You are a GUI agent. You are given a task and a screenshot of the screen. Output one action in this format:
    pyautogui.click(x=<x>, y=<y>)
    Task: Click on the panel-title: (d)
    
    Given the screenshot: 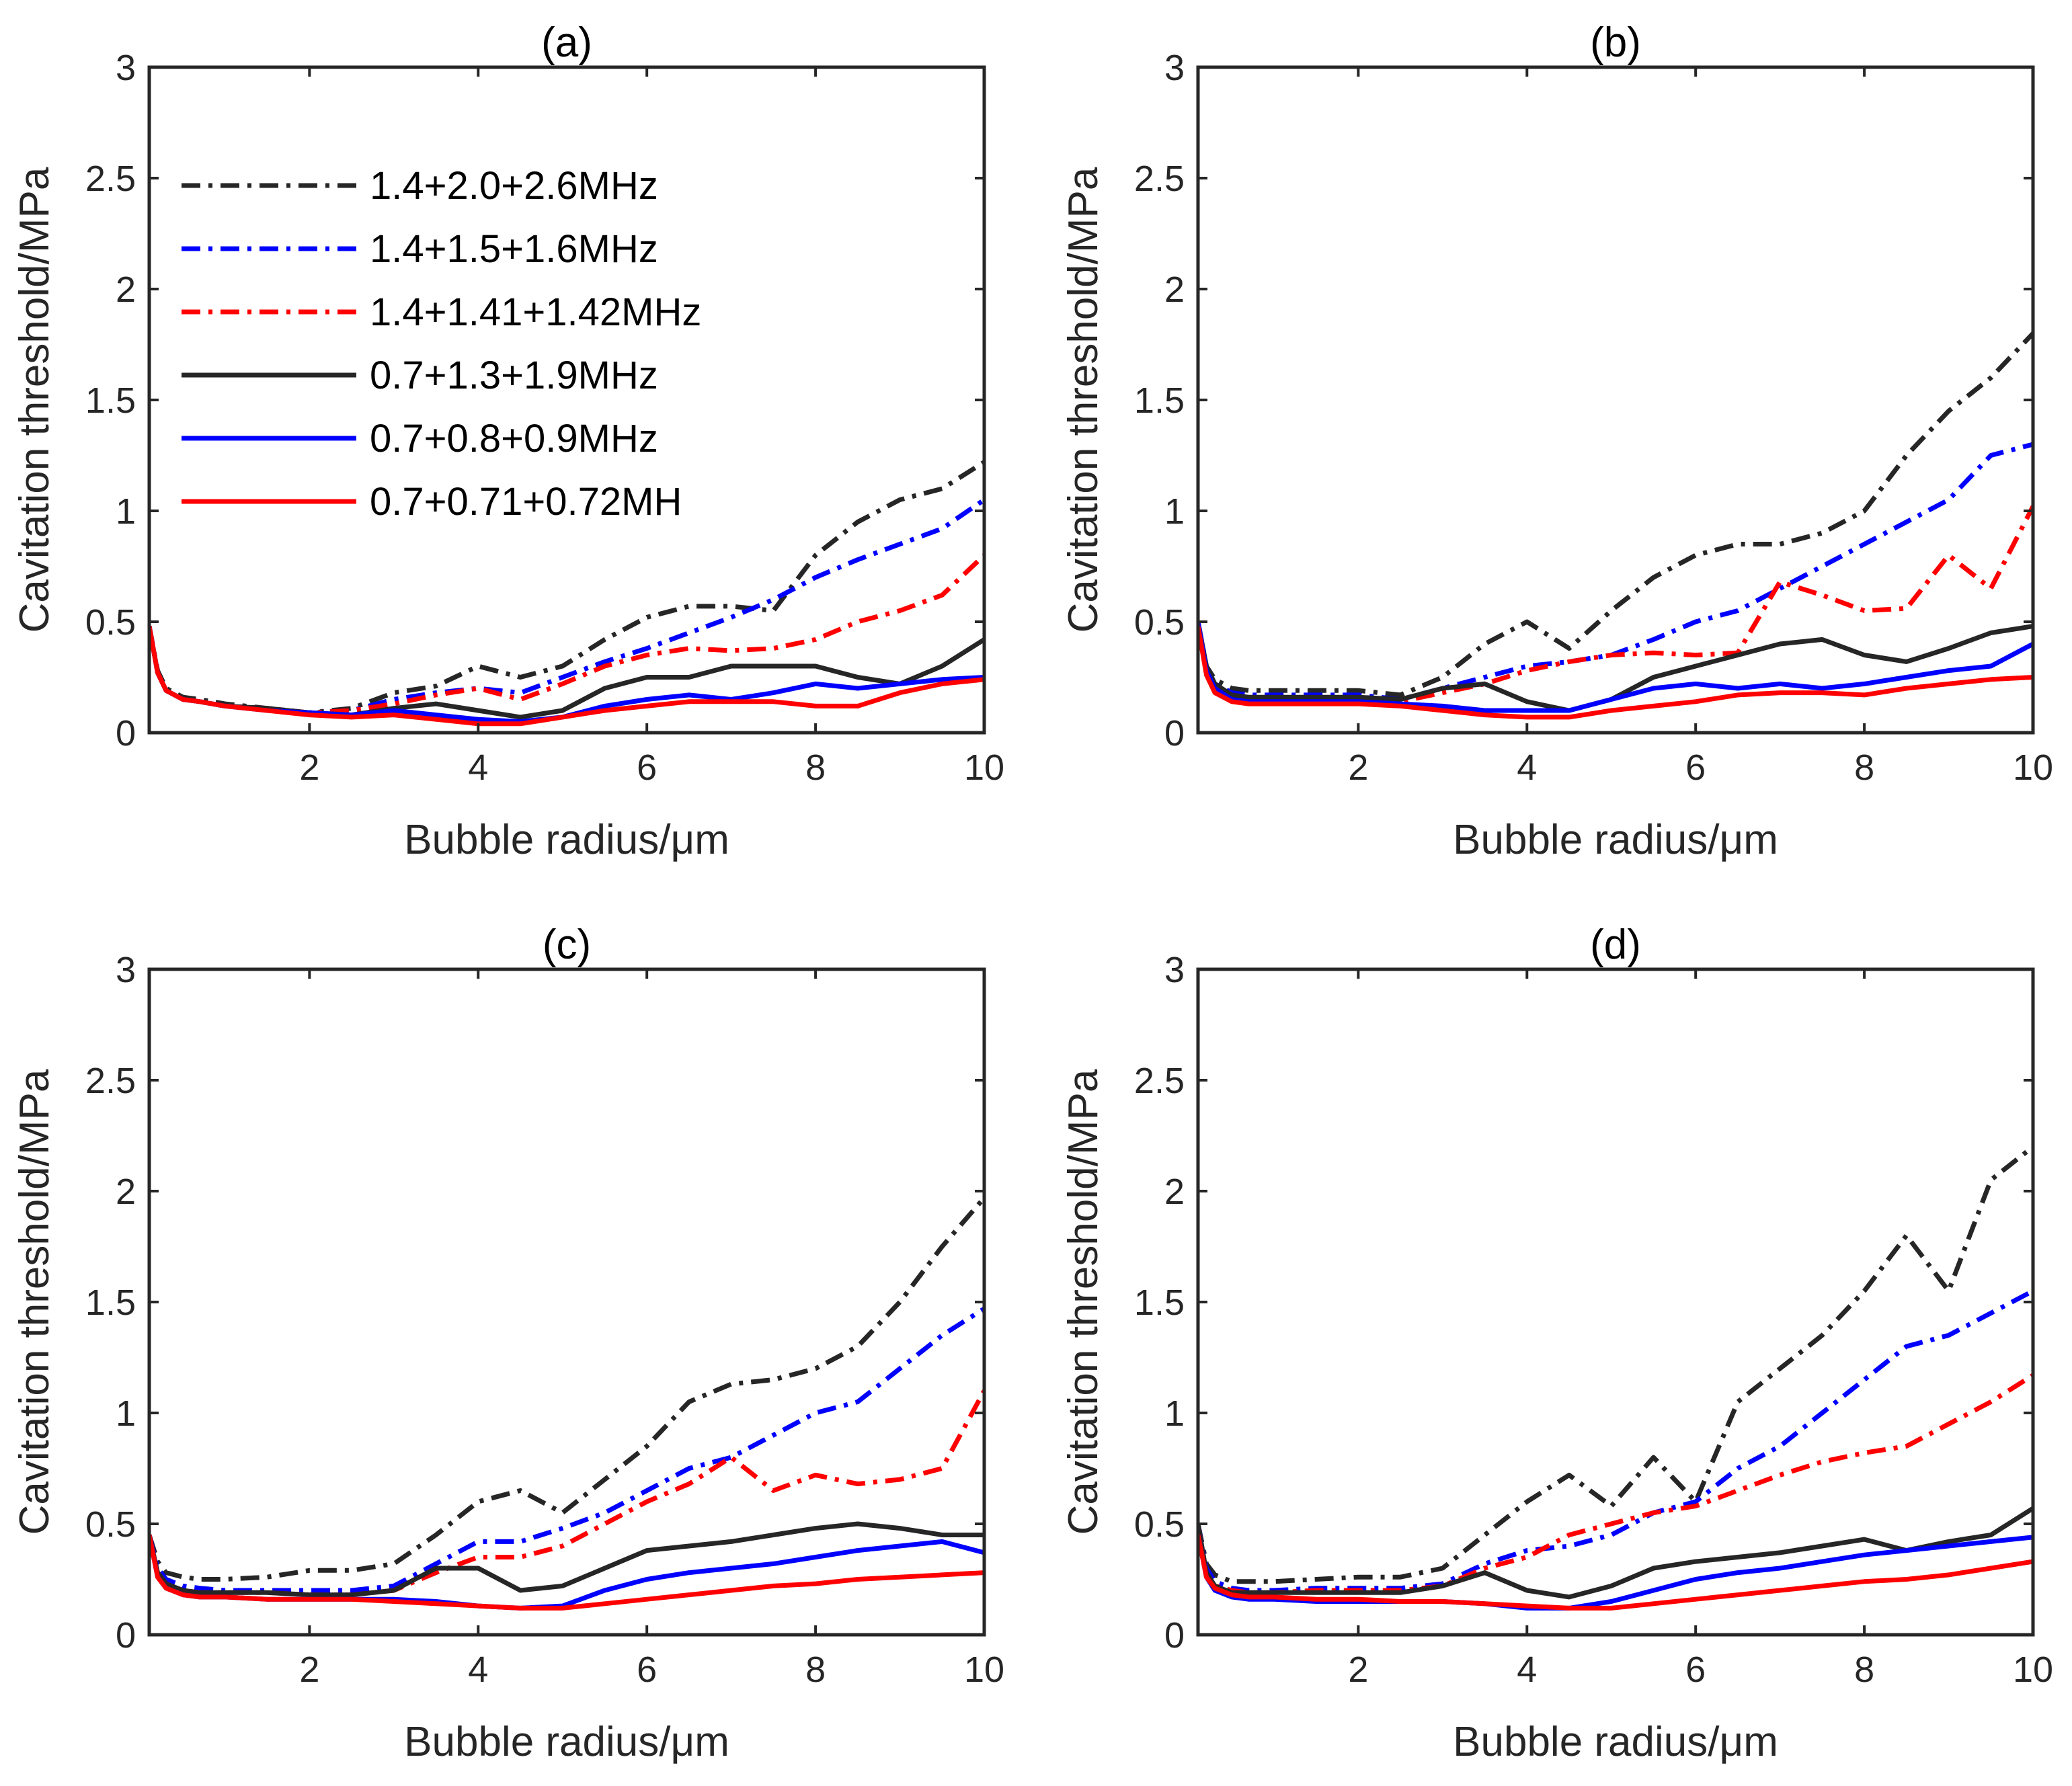 What is the action you would take?
    pyautogui.click(x=1616, y=945)
    